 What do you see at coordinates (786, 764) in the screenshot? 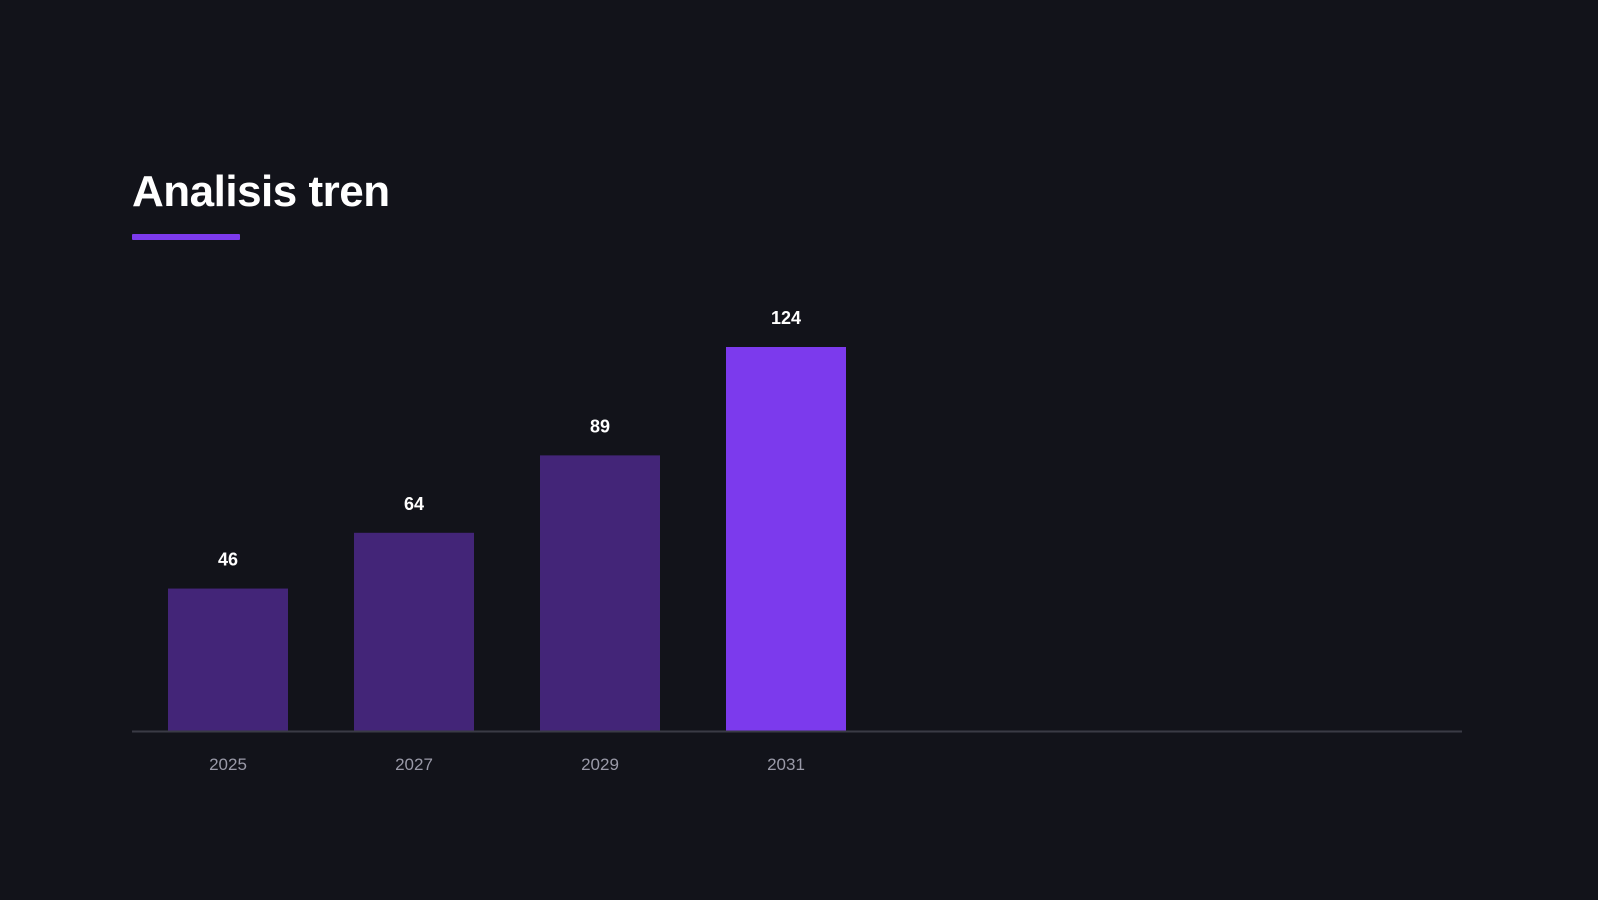
I see `x-tick-label-2031: 2031` at bounding box center [786, 764].